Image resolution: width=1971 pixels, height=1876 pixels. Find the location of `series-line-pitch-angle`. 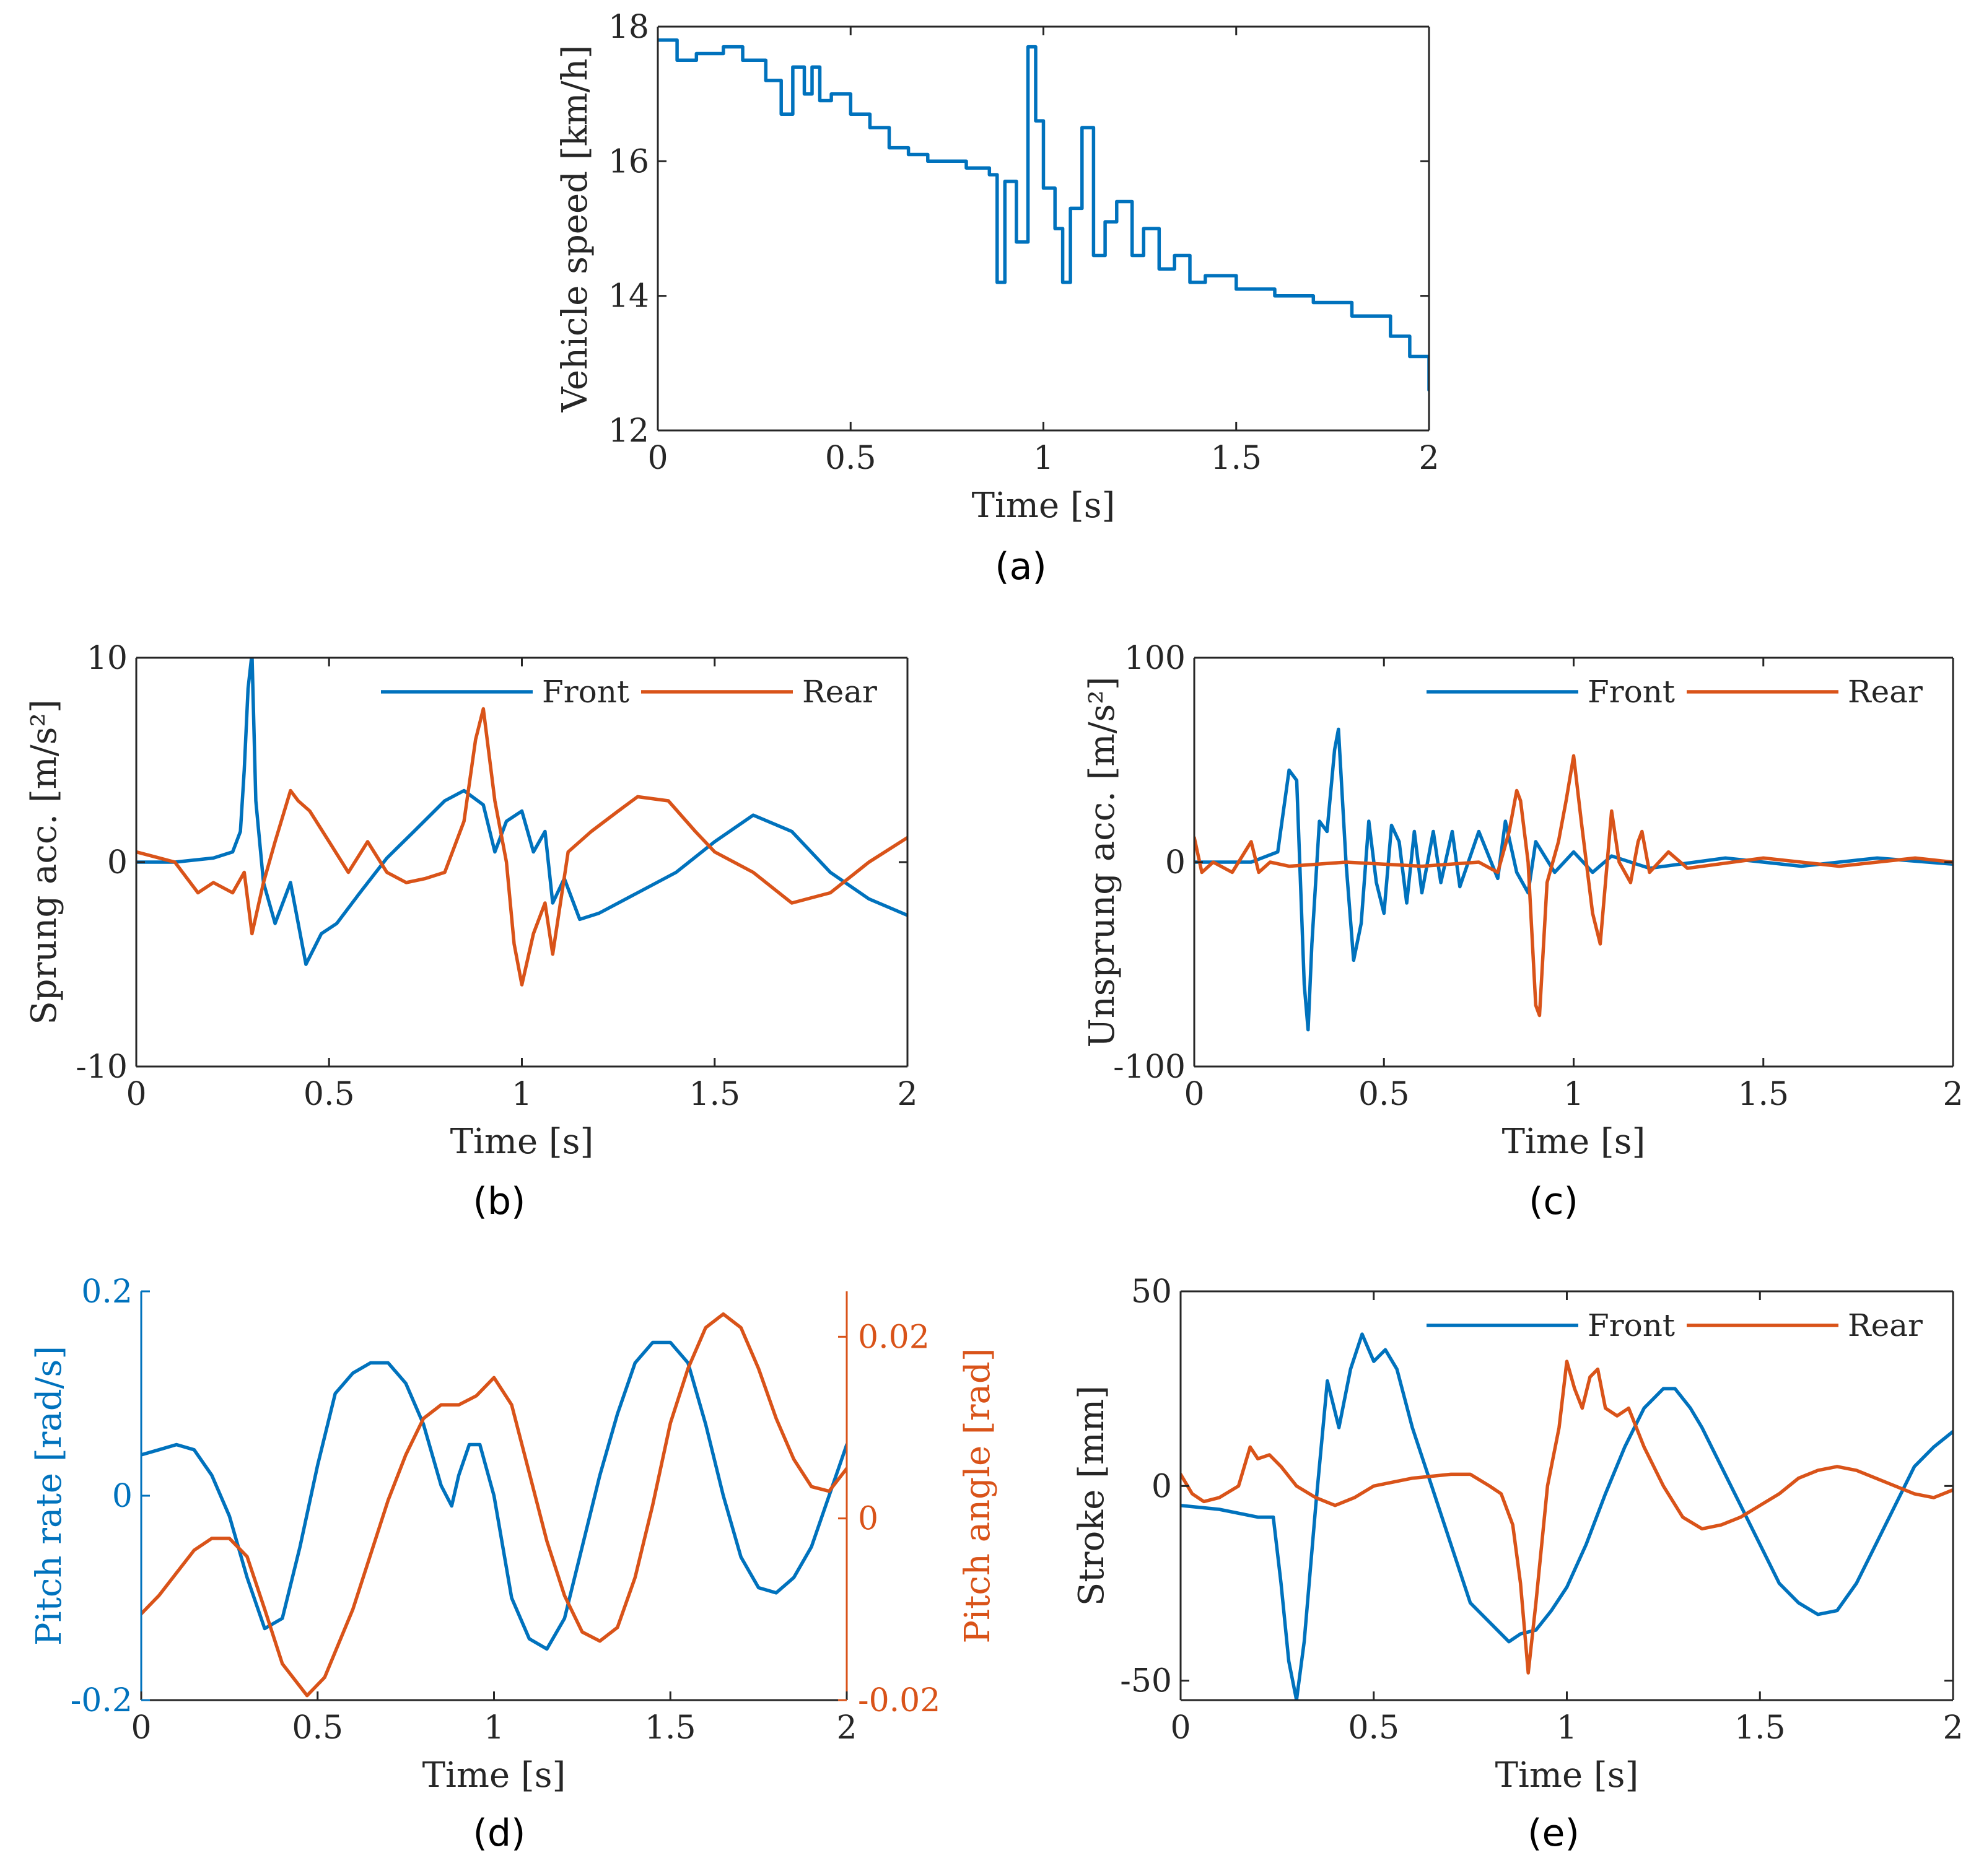

series-line-pitch-angle is located at coordinates (494, 1505).